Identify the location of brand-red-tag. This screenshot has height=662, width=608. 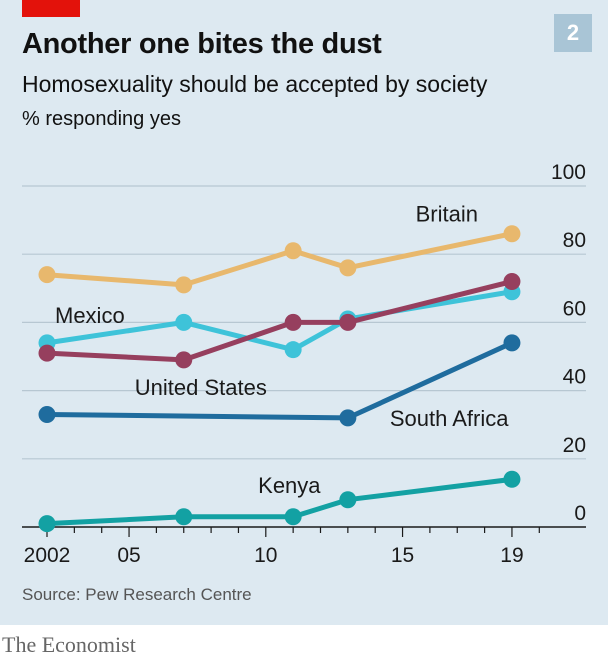
(51, 8).